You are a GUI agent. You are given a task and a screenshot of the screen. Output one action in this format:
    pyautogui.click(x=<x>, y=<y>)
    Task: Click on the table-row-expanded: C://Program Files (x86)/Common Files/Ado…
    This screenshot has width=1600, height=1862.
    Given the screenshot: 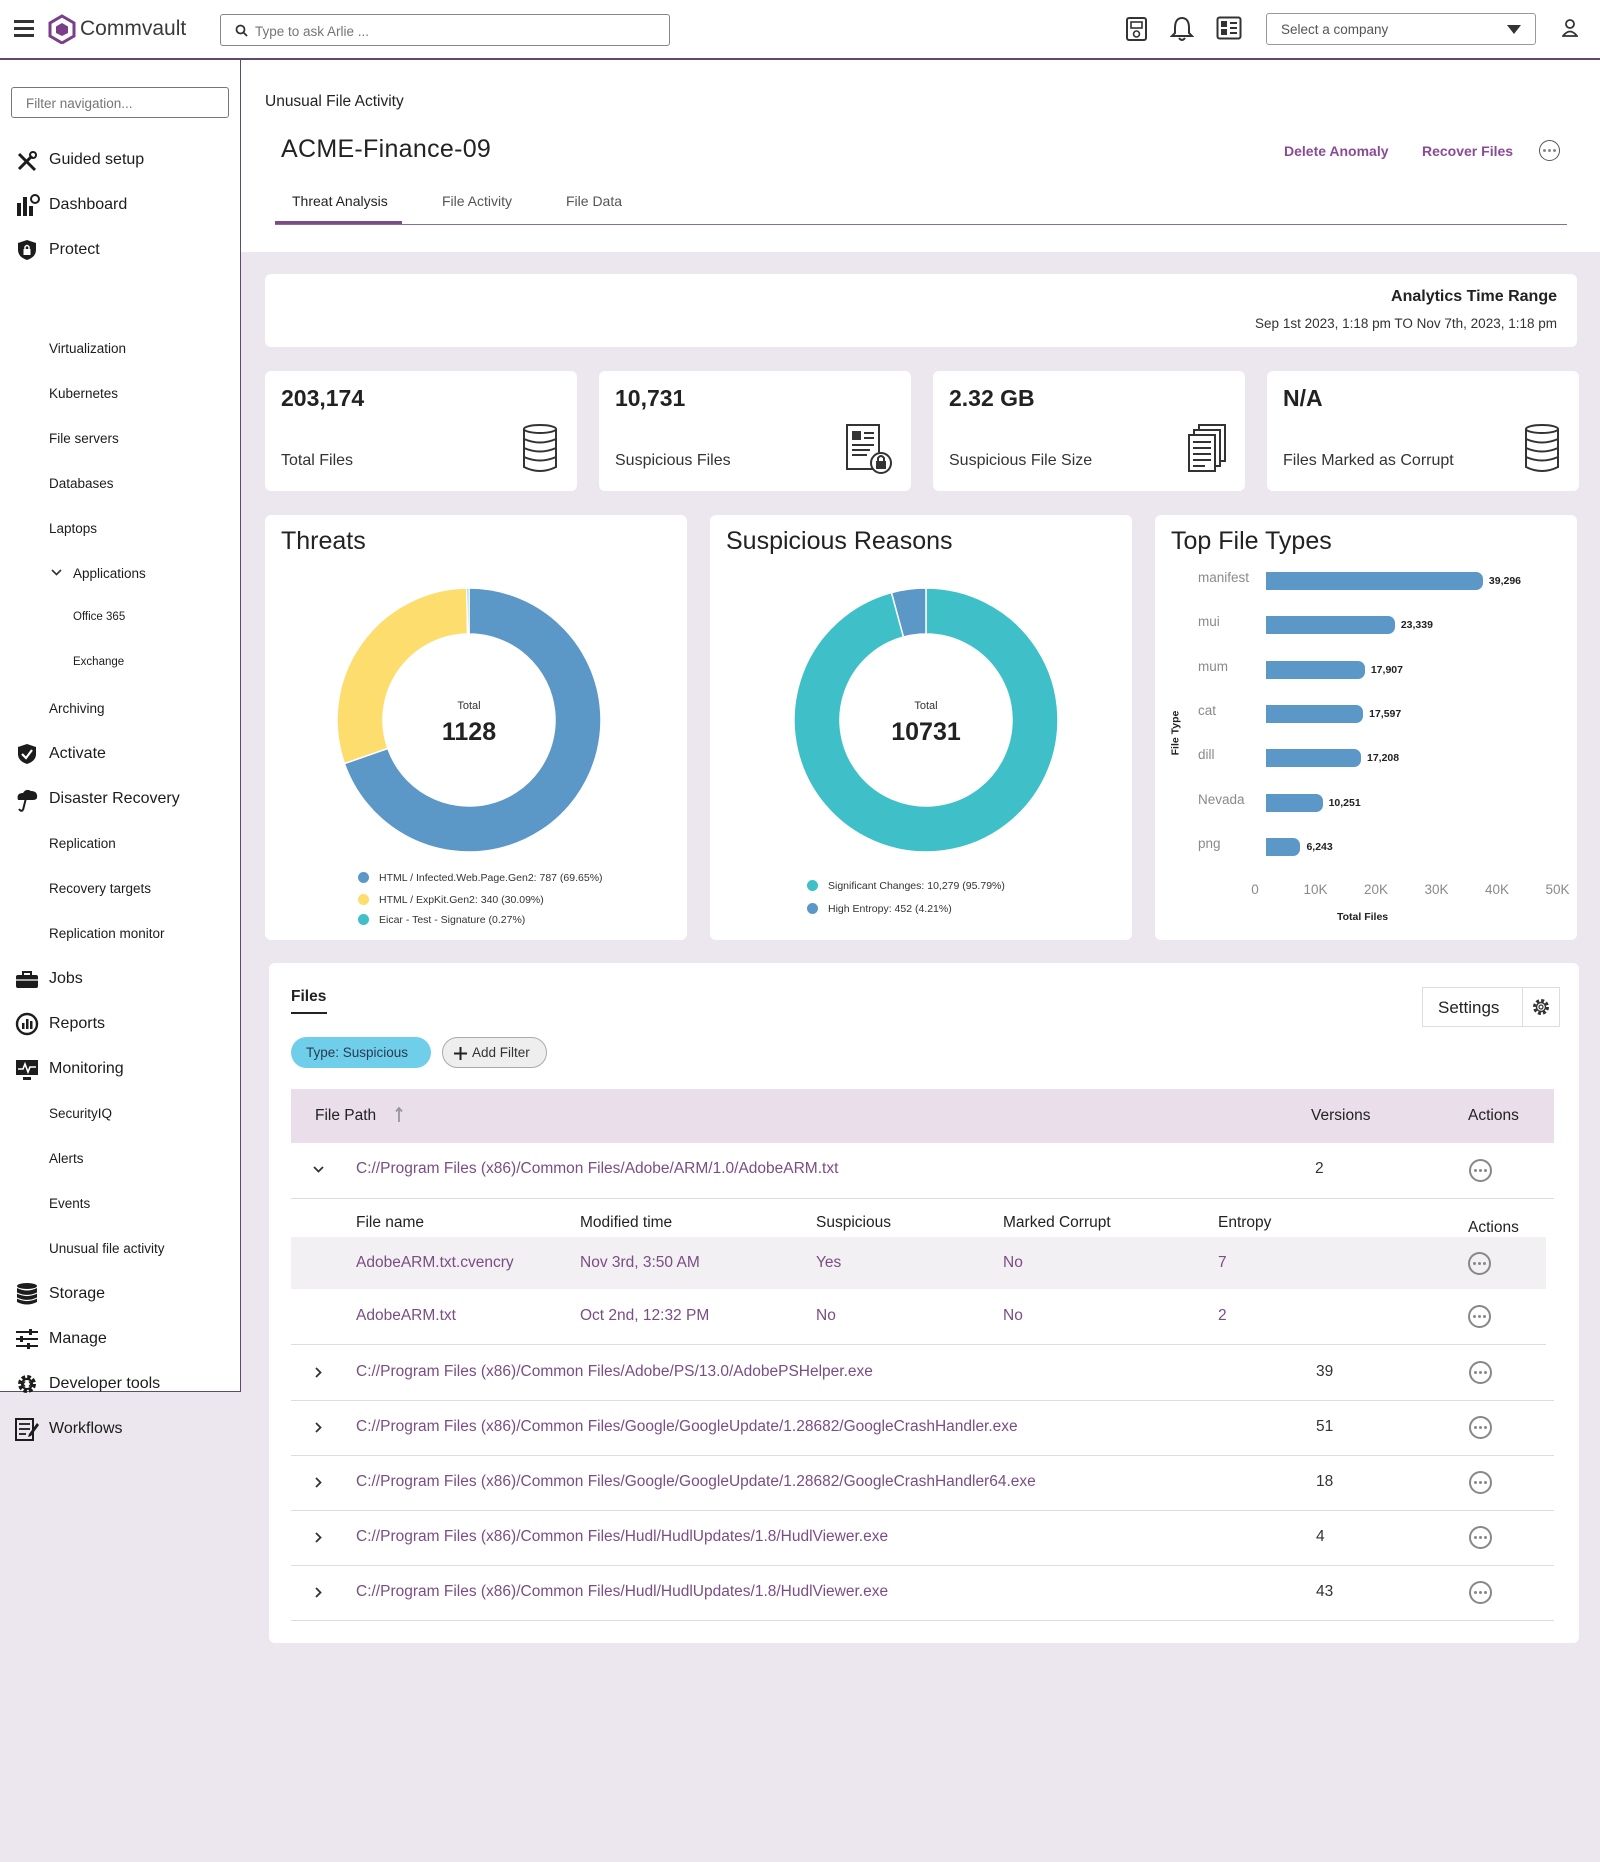 What is the action you would take?
    pyautogui.click(x=922, y=1170)
    